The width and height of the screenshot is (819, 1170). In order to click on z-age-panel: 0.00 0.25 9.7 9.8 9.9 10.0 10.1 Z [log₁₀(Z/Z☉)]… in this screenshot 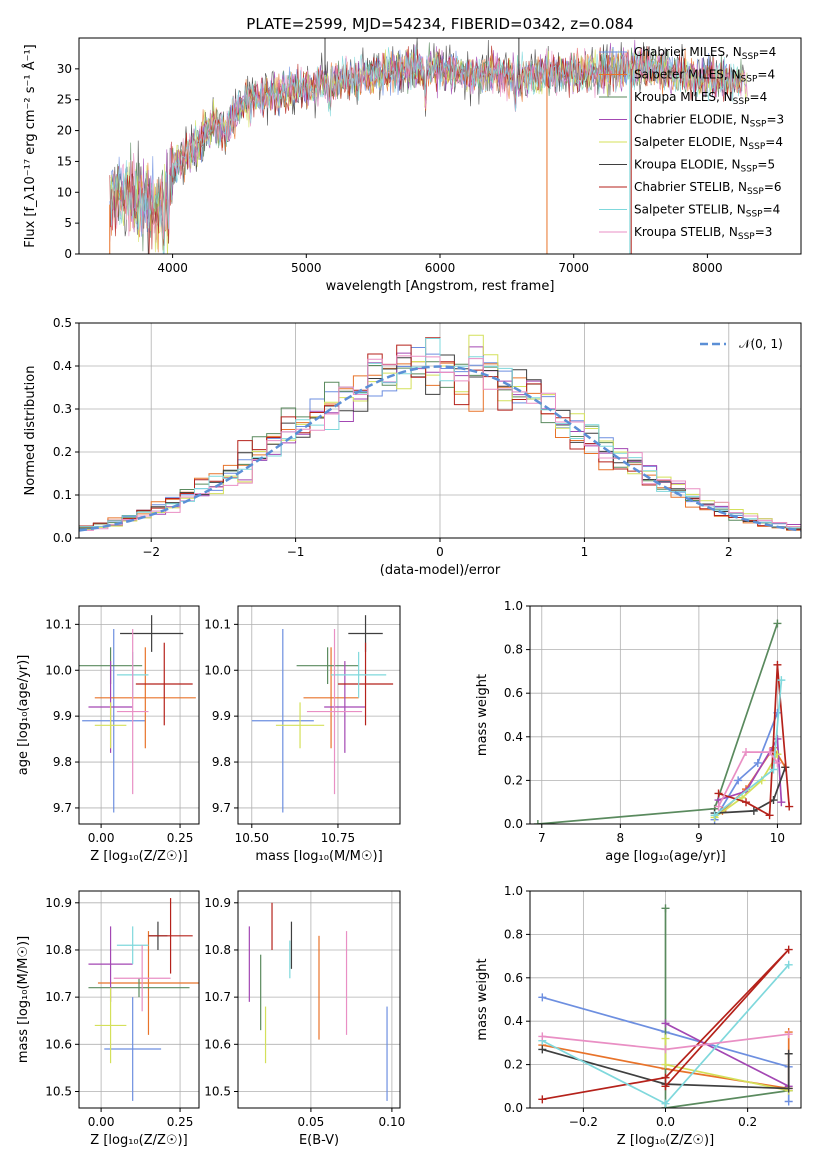, I will do `click(108, 734)`.